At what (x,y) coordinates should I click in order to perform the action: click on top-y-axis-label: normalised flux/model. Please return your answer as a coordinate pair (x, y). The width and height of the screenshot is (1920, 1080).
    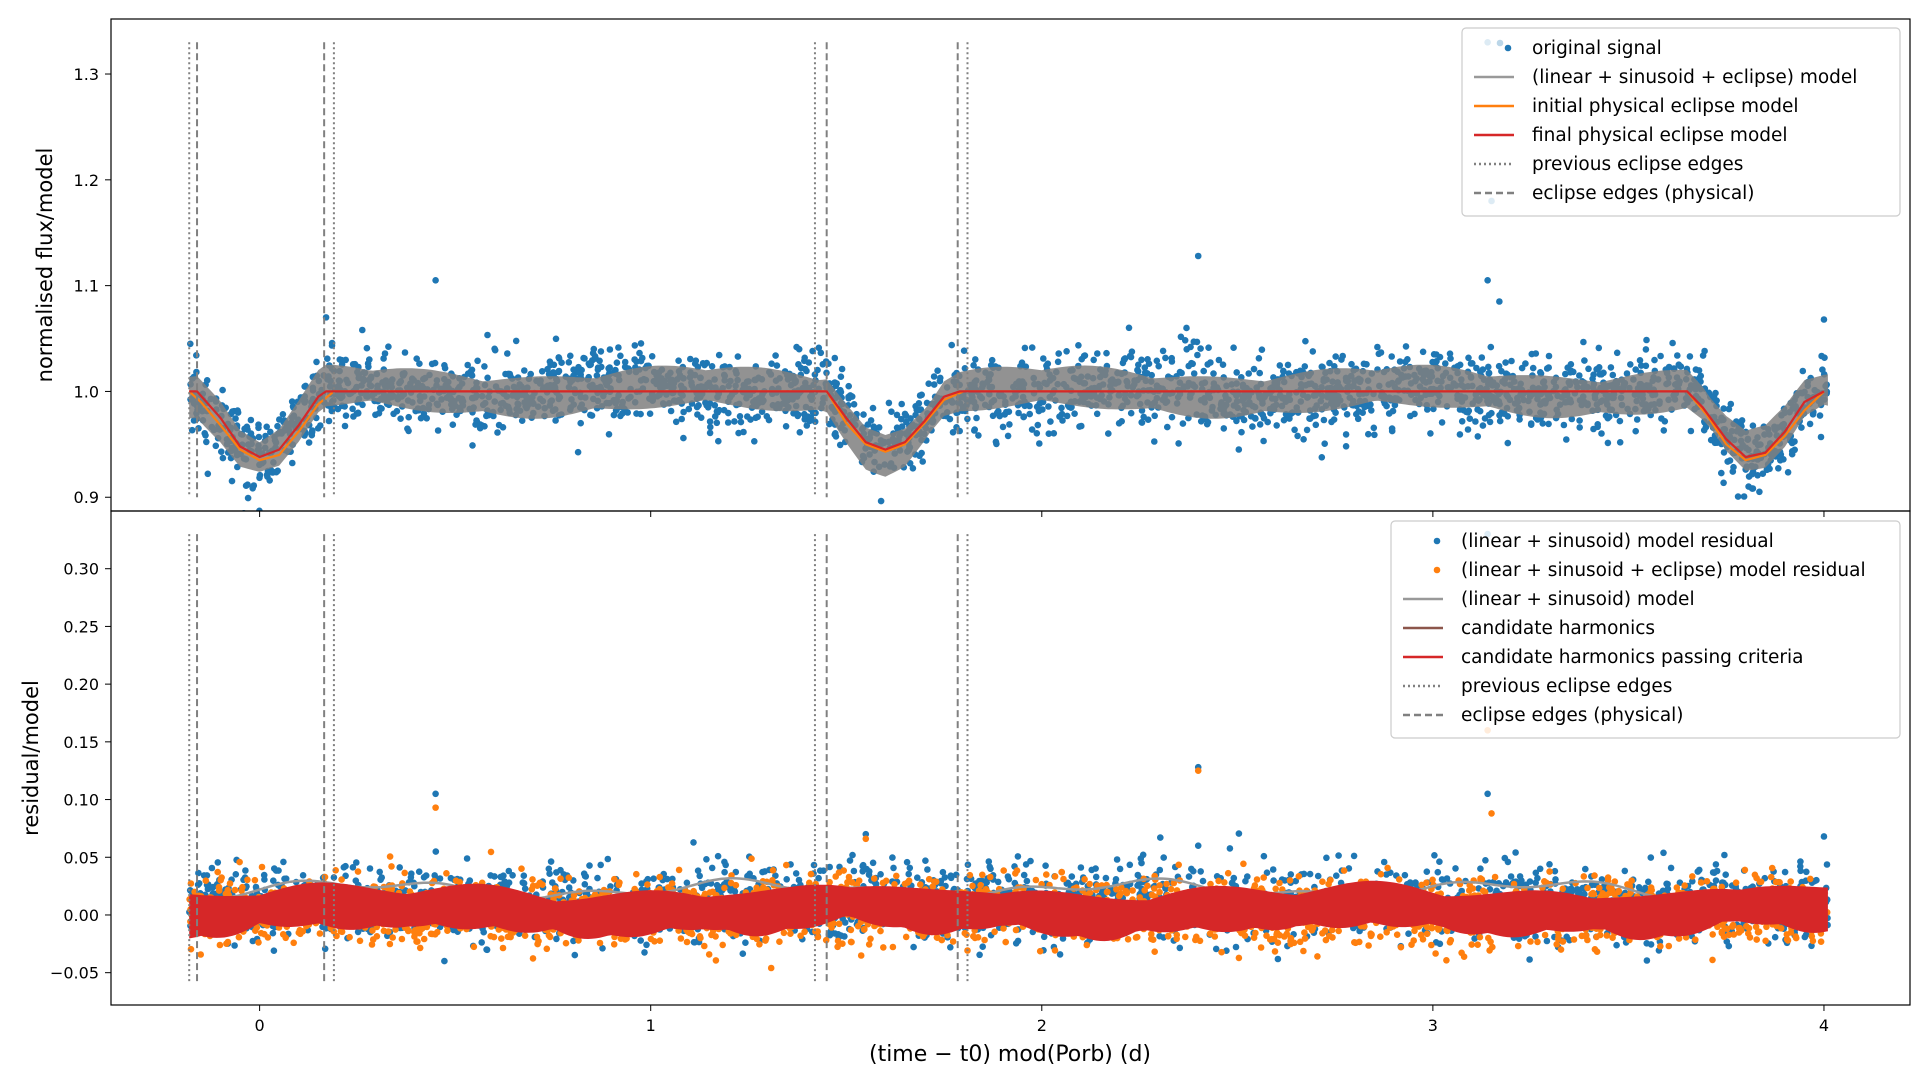
    Looking at the image, I should click on (45, 265).